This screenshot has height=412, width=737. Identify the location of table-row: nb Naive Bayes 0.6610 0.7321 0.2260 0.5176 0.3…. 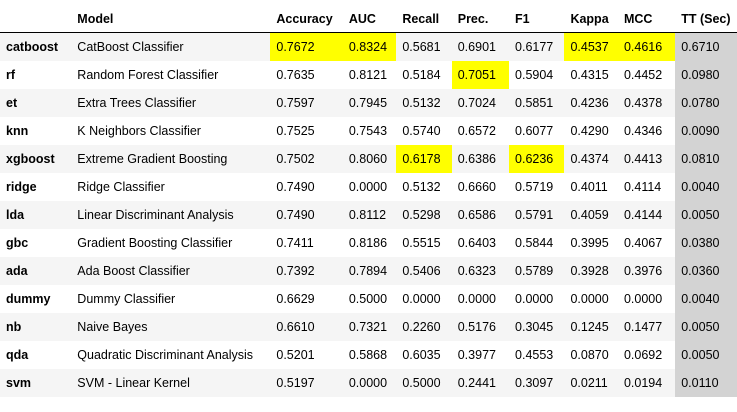
(368, 327).